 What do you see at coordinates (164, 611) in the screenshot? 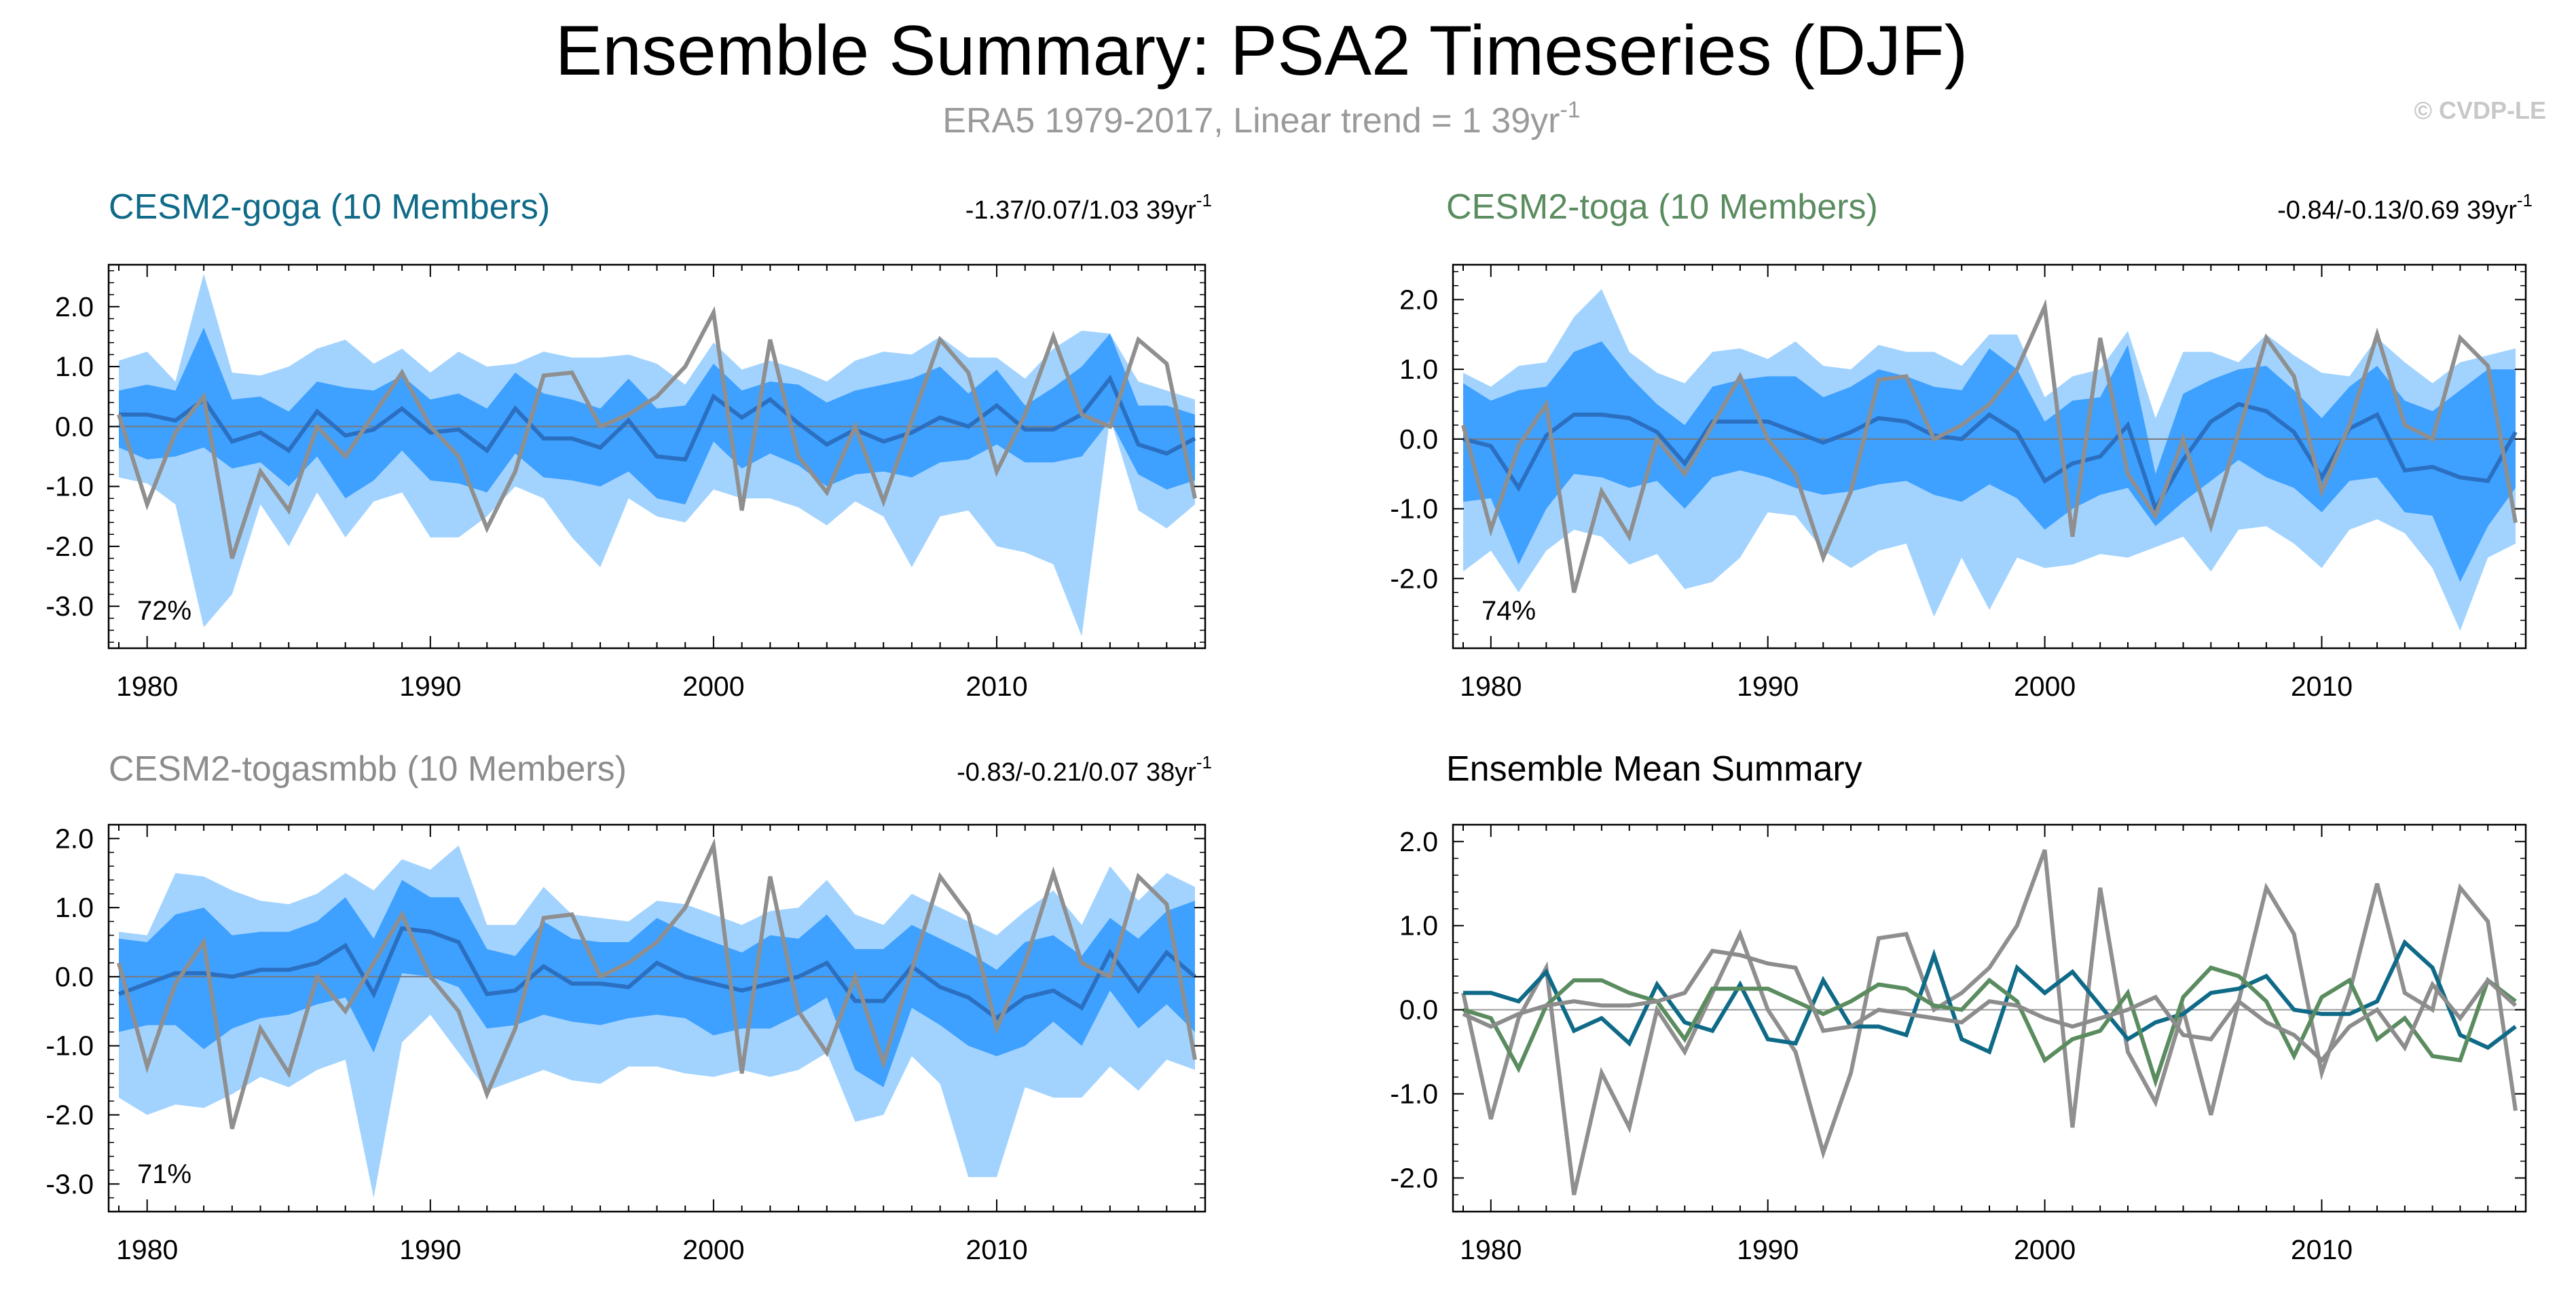
I see `percent-label: 72%` at bounding box center [164, 611].